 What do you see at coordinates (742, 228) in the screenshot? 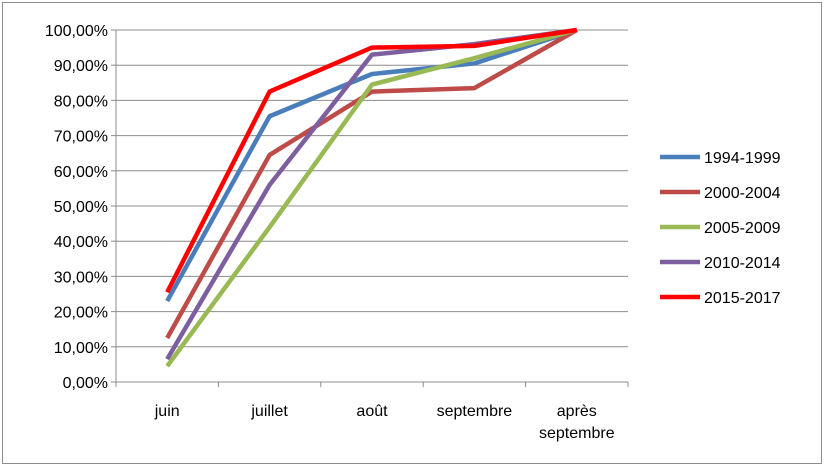
I see `legend-label-2005-2009: 2005-2009` at bounding box center [742, 228].